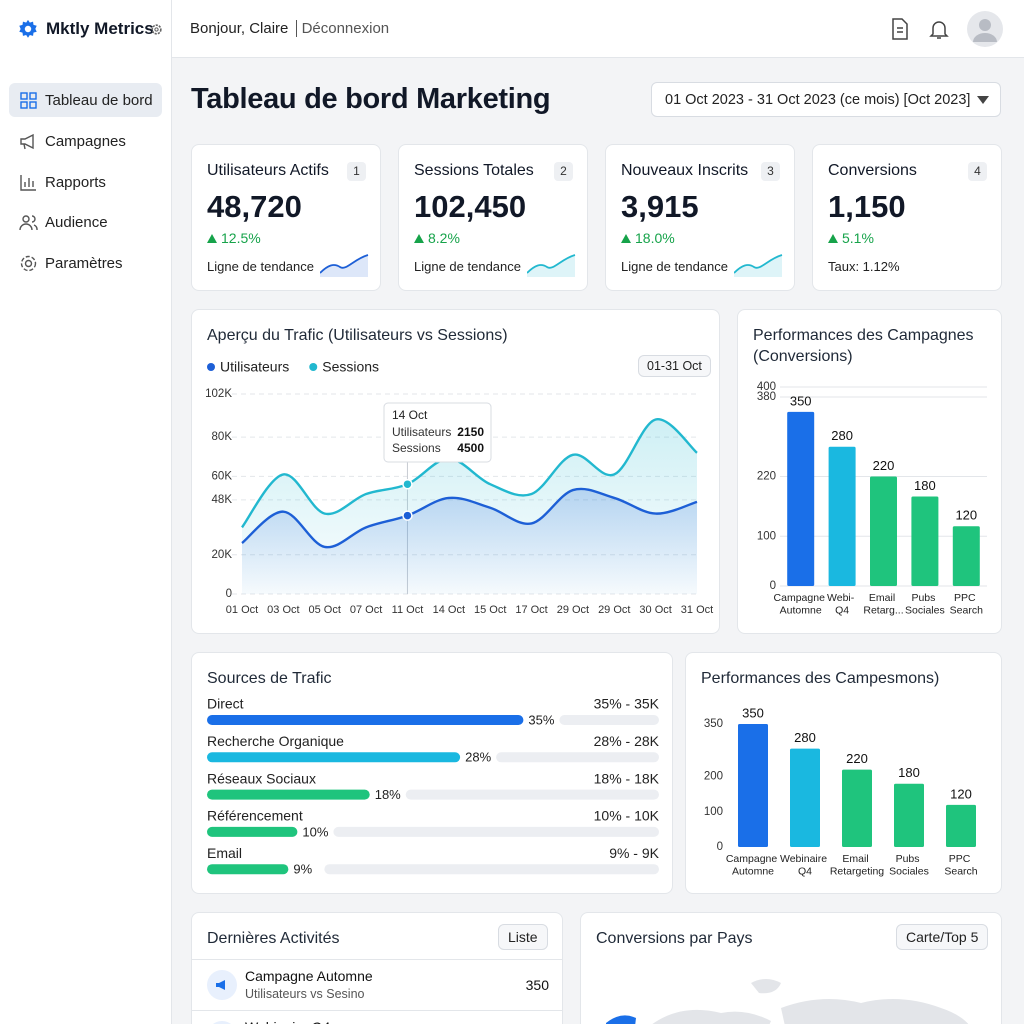 This screenshot has width=1024, height=1024. What do you see at coordinates (85, 182) in the screenshot?
I see `nav-item: Rapports` at bounding box center [85, 182].